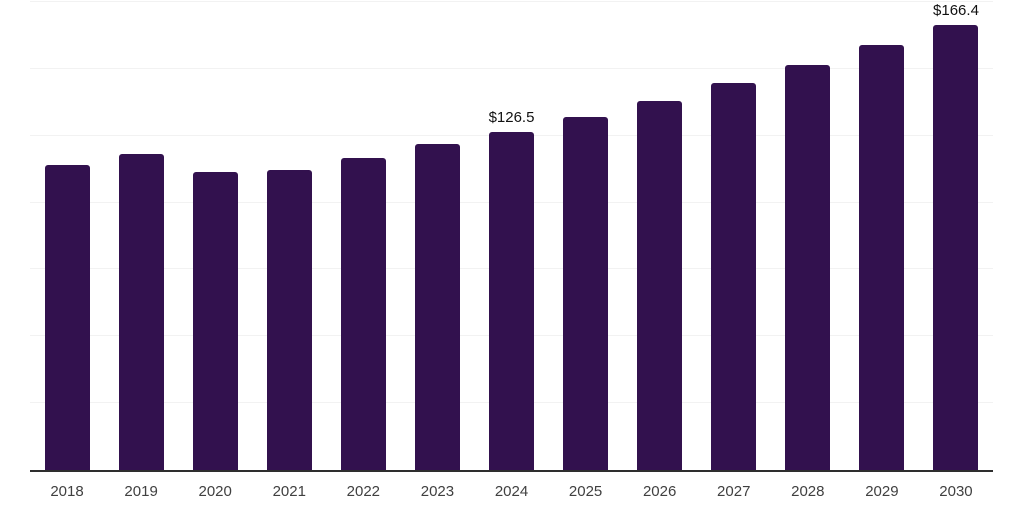 This screenshot has height=512, width=1024. I want to click on bar-2022, so click(363, 314).